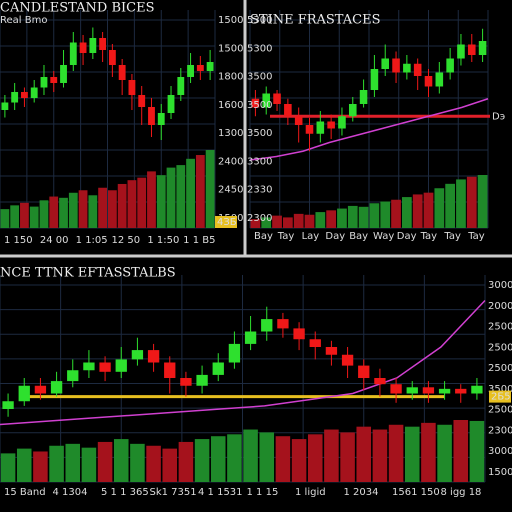 This screenshot has height=512, width=512. I want to click on badge-label: Dэ, so click(498, 116).